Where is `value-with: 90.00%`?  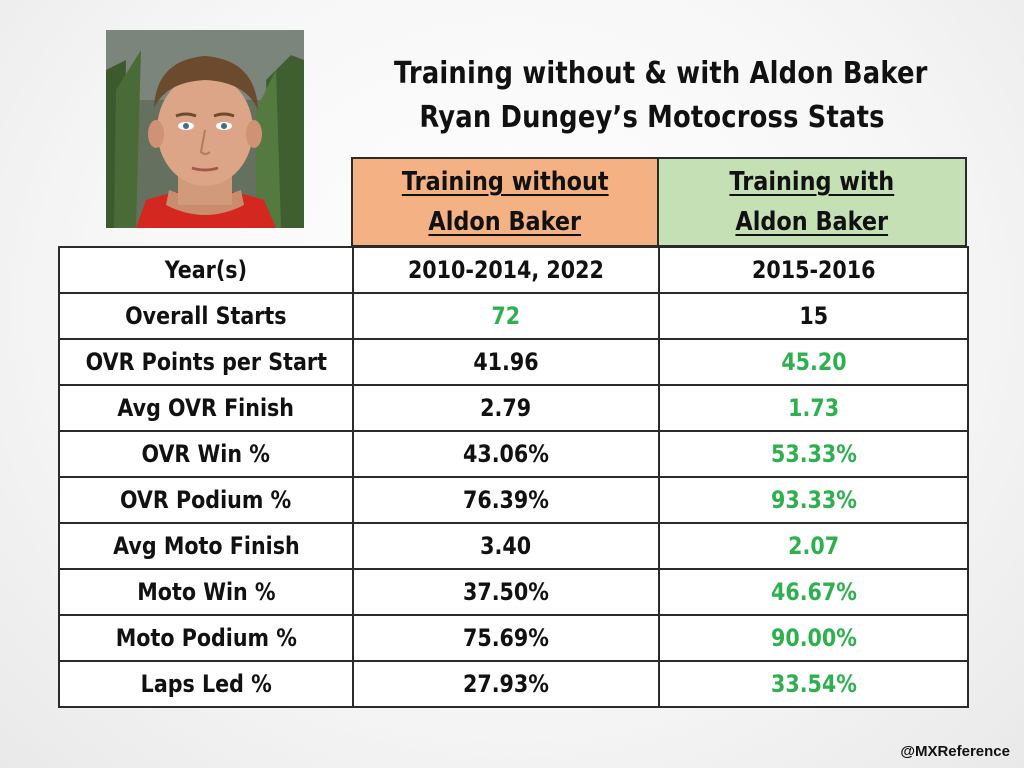
value-with: 90.00% is located at coordinates (813, 638).